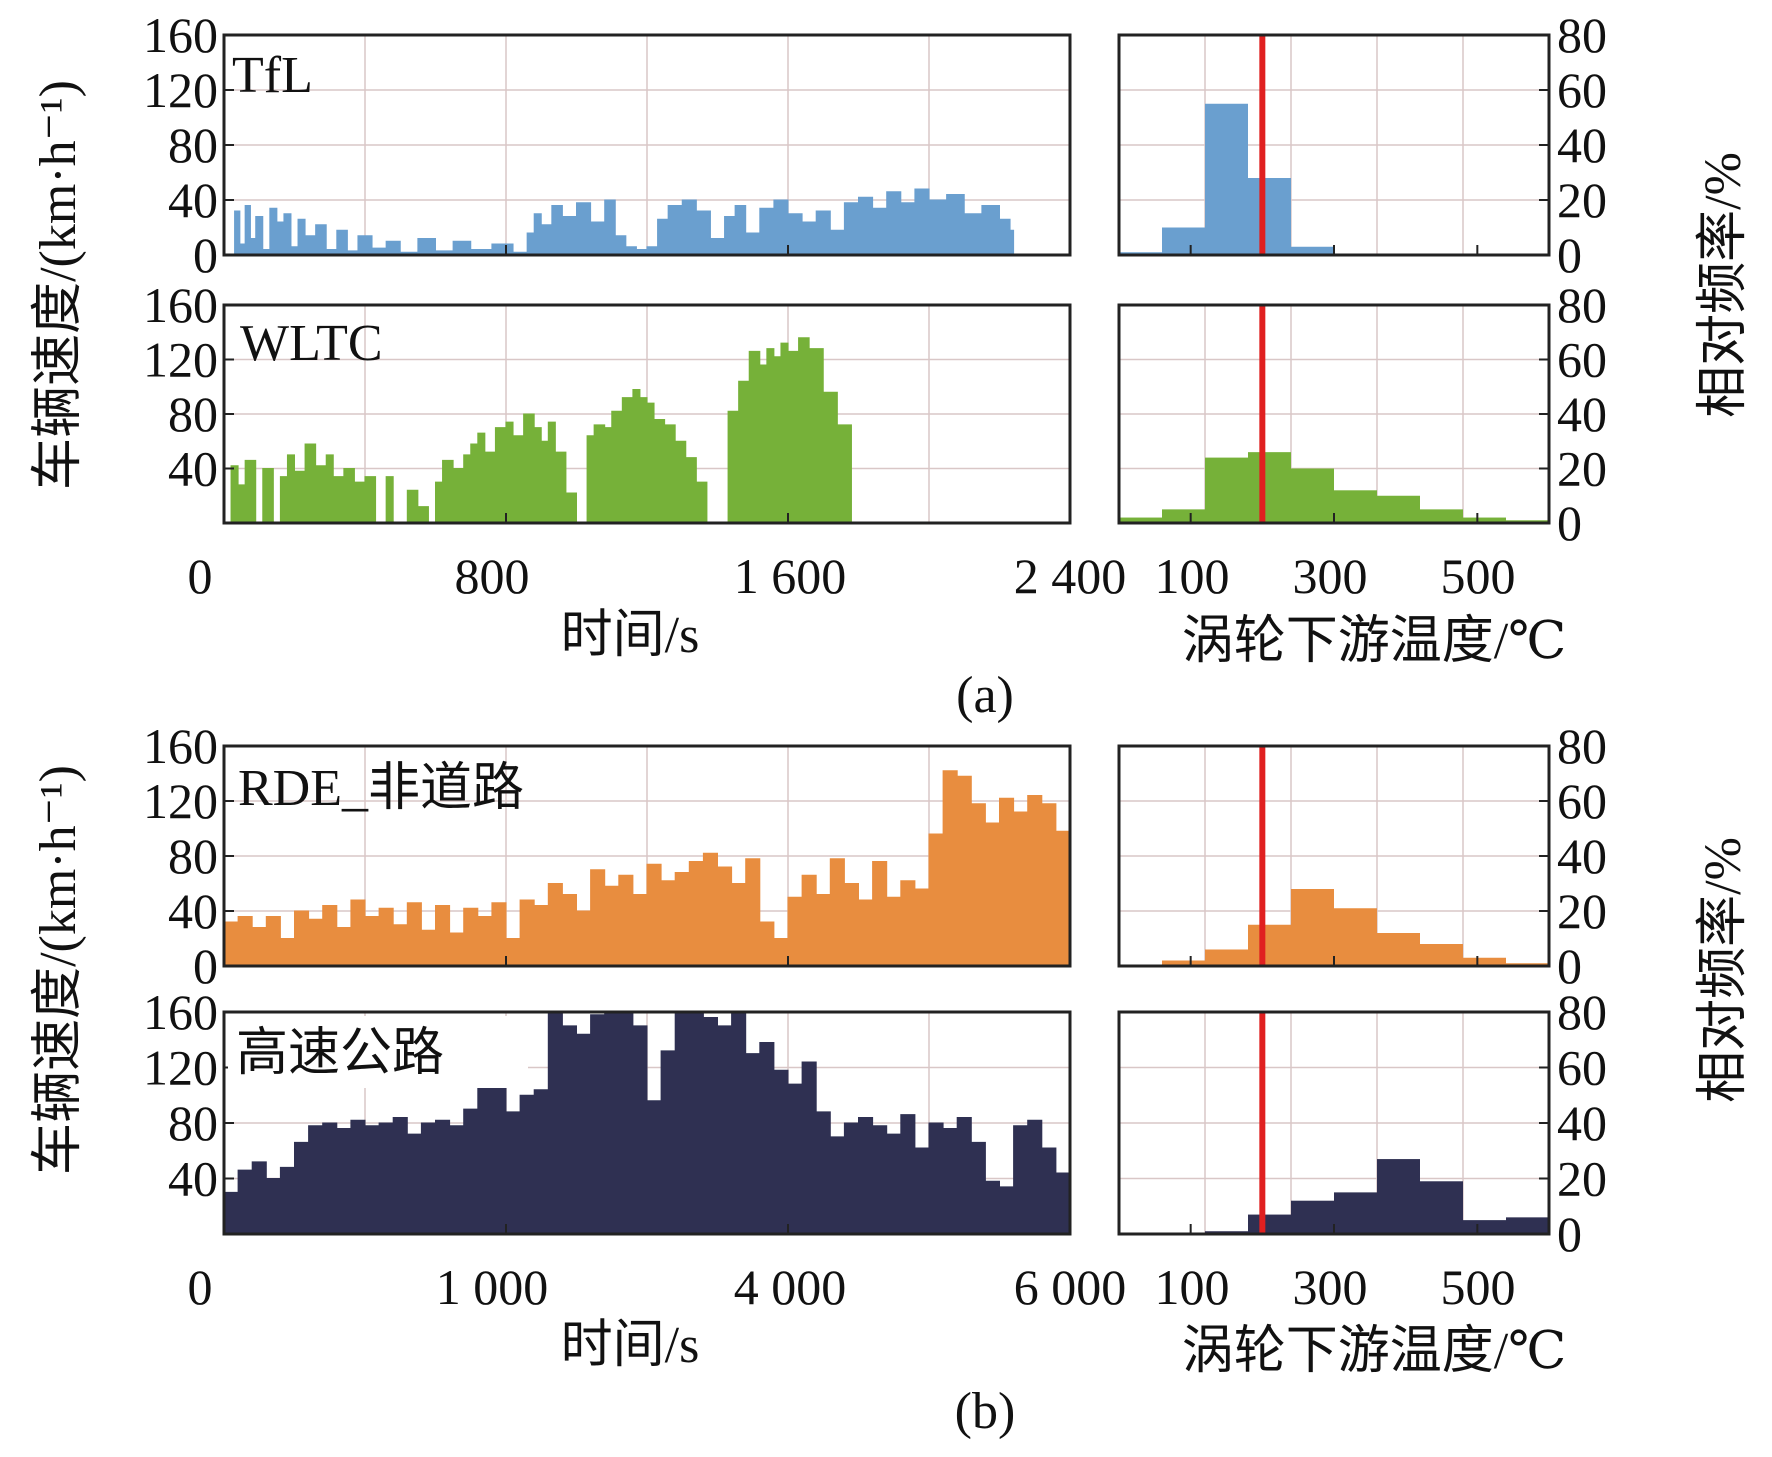 This screenshot has height=1457, width=1772. Describe the element at coordinates (340, 1053) in the screenshot. I see `panel-title: 高速公路` at that location.